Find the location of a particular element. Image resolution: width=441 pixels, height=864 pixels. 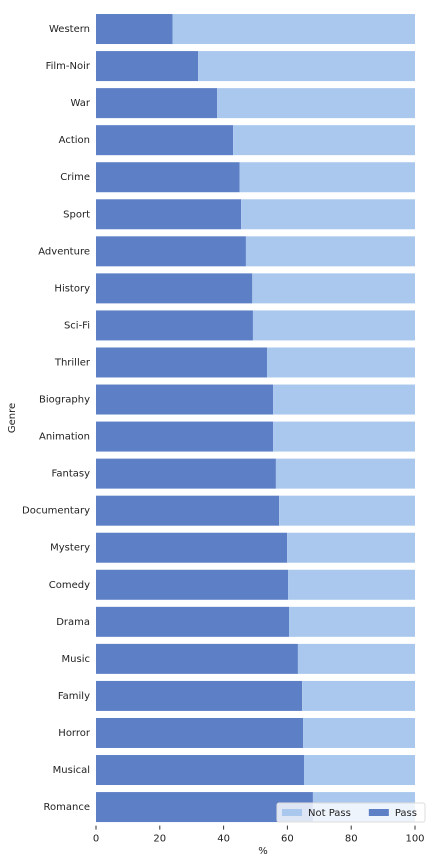

x-tick-label: 20 is located at coordinates (159, 839).